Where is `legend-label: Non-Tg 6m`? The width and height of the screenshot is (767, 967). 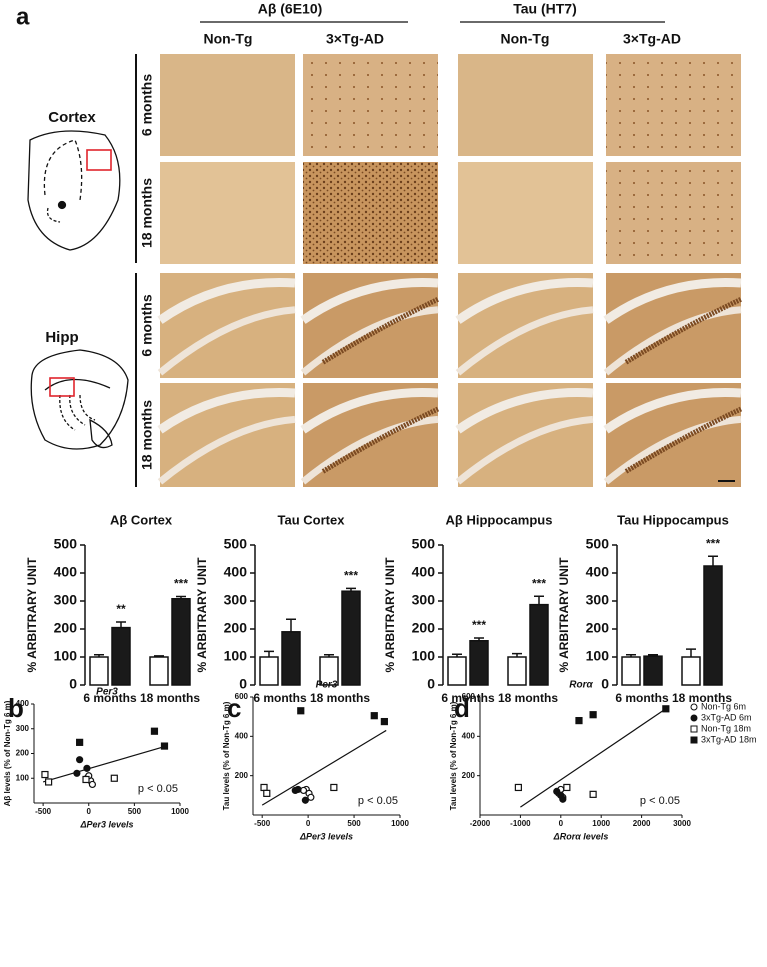 legend-label: Non-Tg 6m is located at coordinates (723, 706).